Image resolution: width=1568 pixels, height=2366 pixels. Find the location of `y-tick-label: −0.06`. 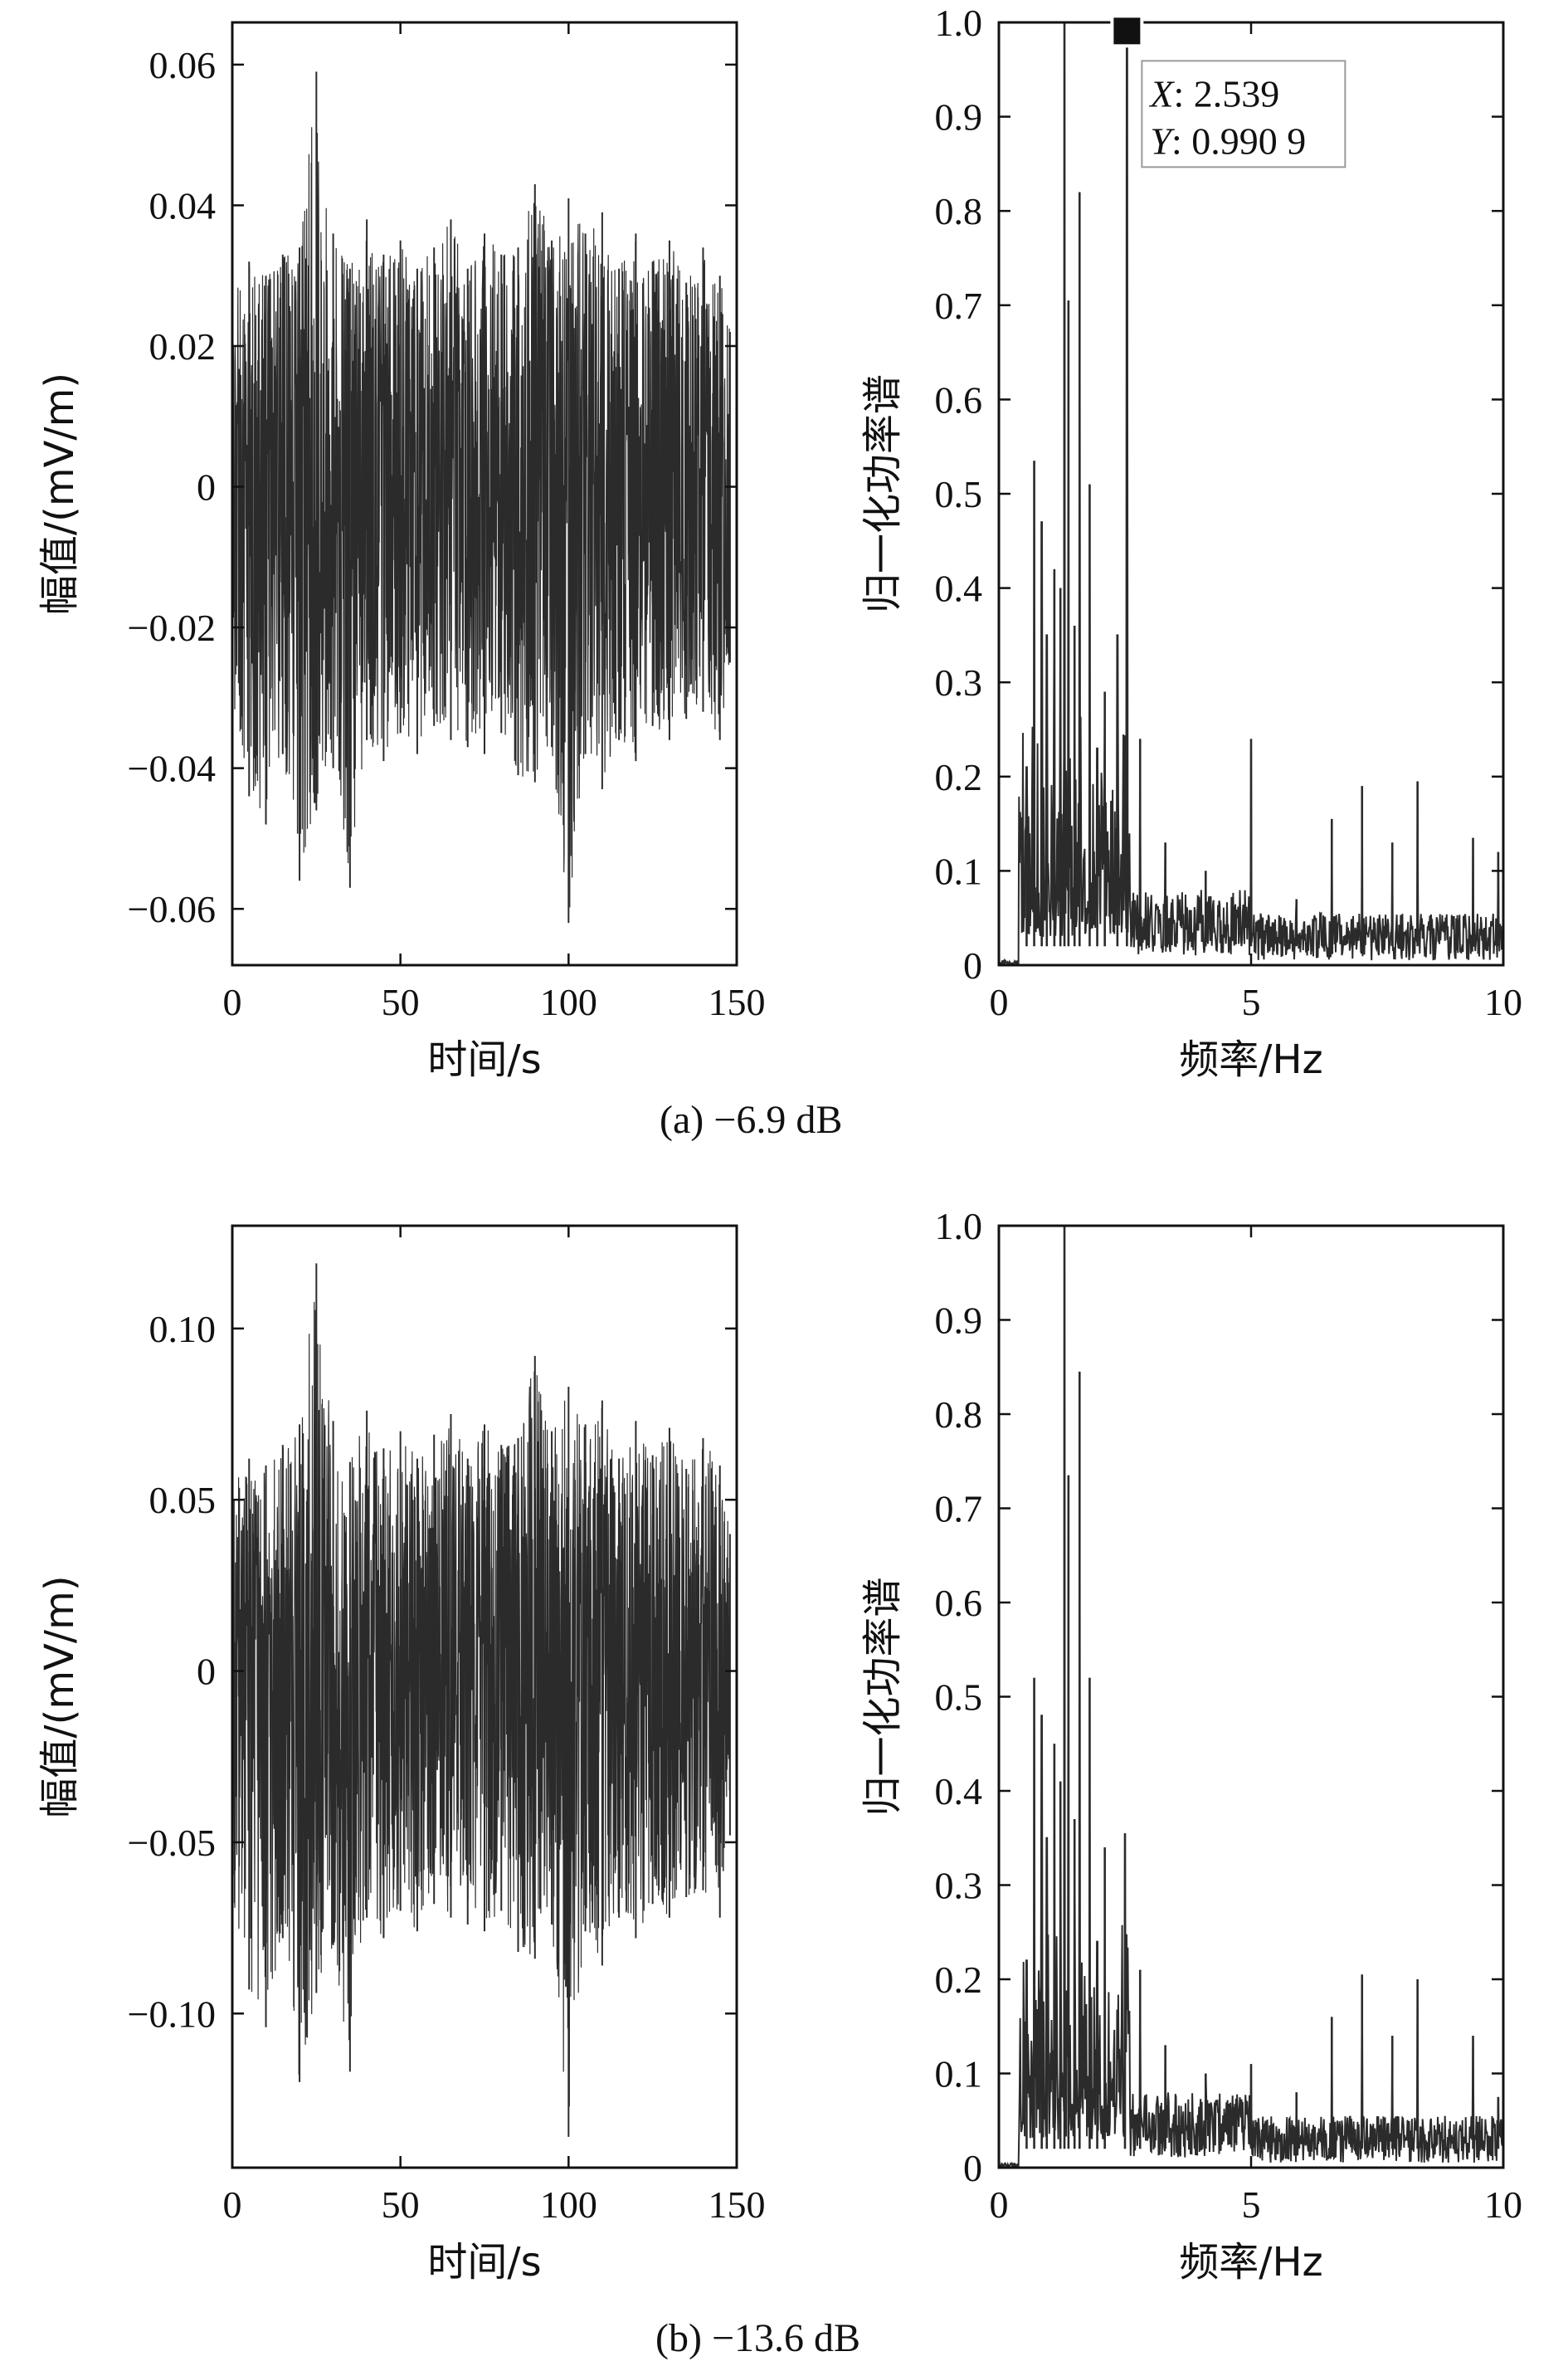

y-tick-label: −0.06 is located at coordinates (172, 909).